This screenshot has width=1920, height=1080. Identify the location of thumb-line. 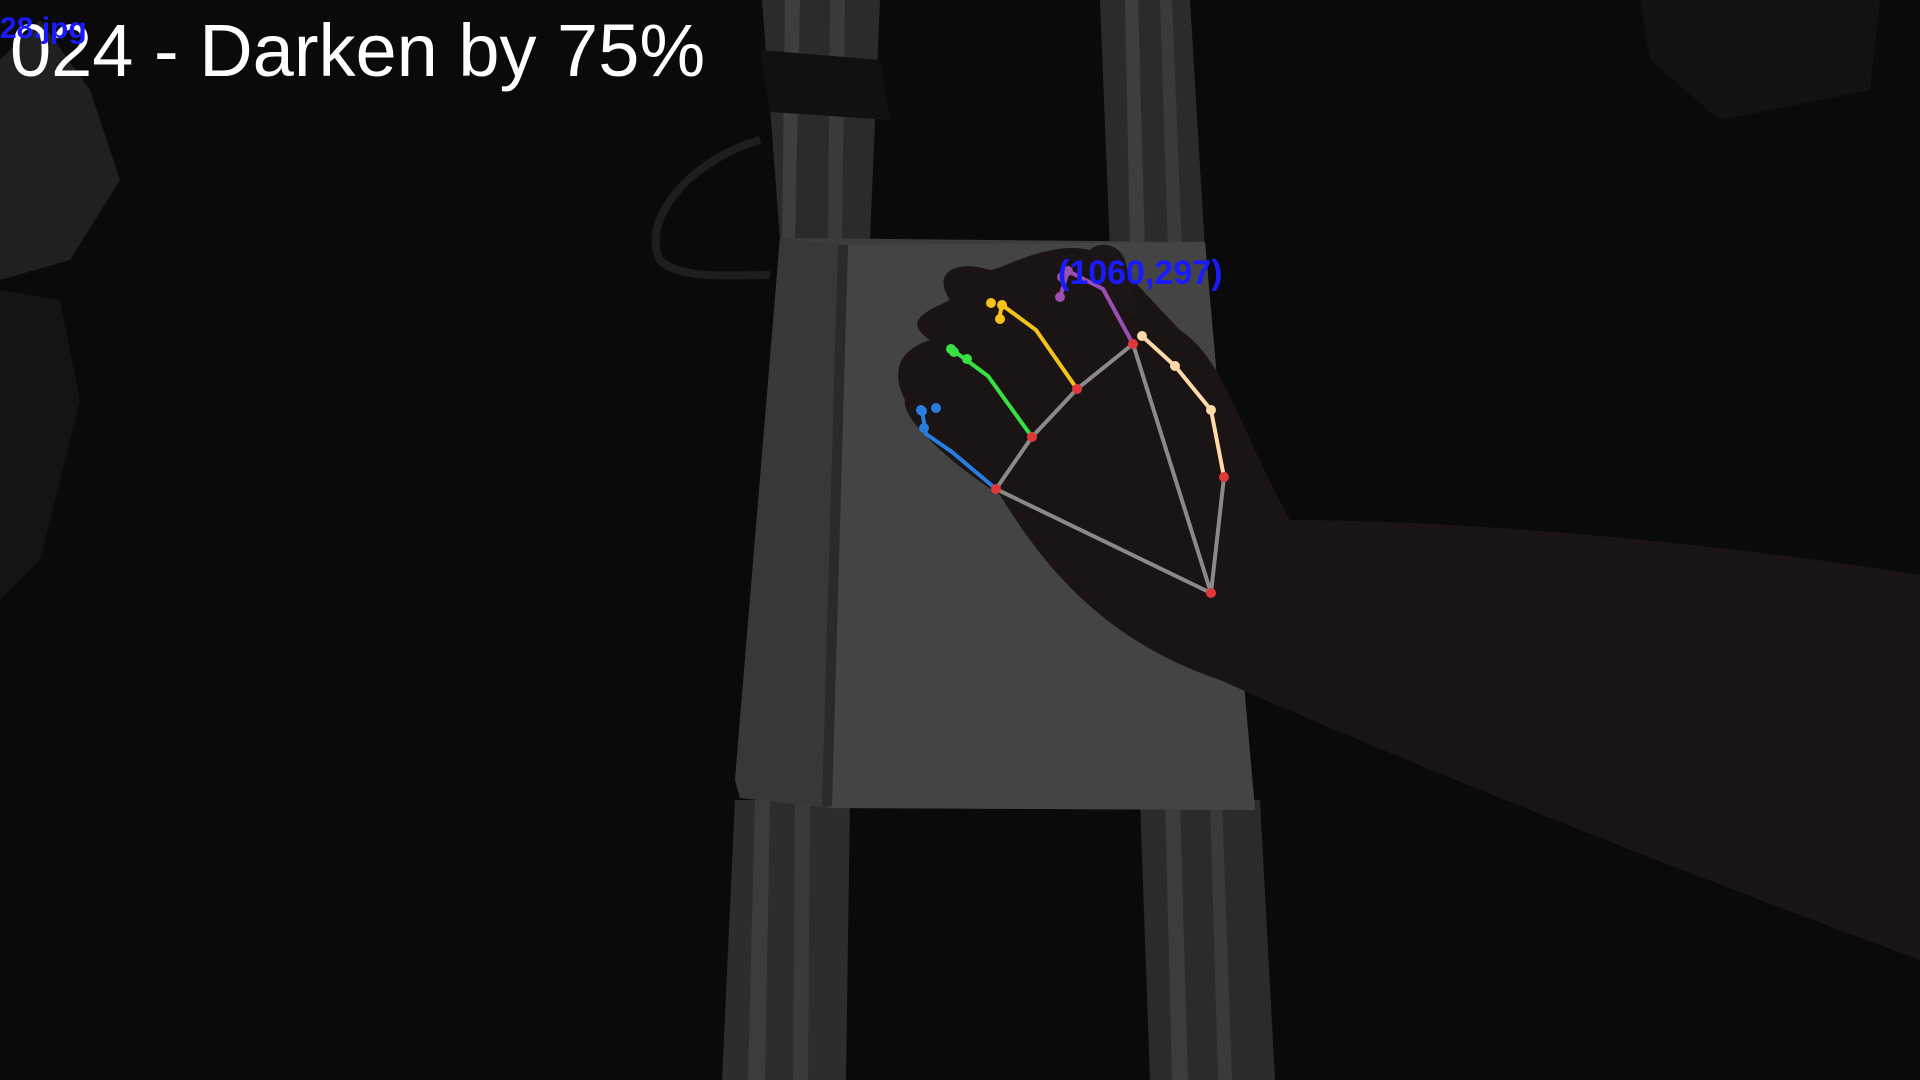
(1183, 406).